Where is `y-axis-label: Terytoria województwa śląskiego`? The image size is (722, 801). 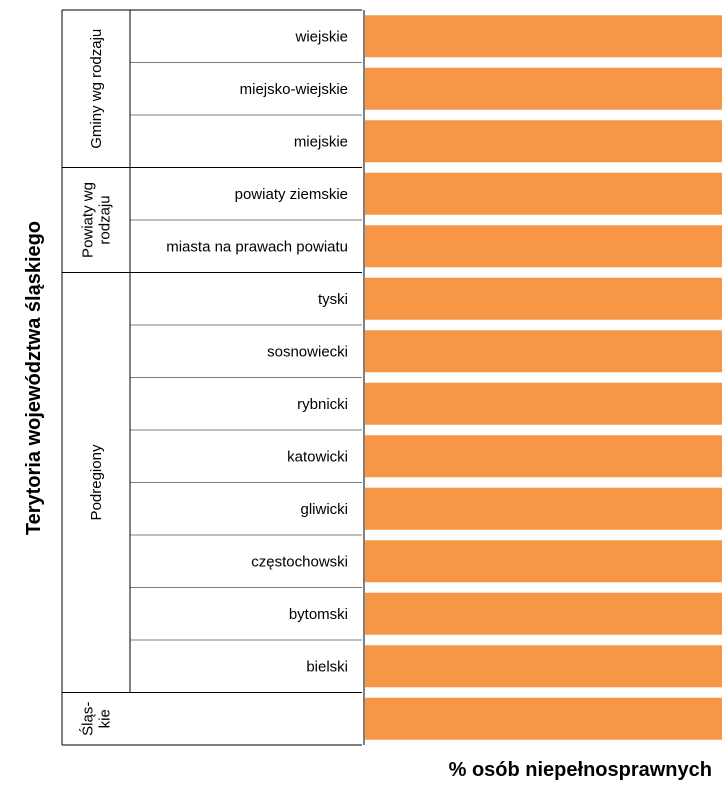
y-axis-label: Terytoria województwa śląskiego is located at coordinates (34, 378).